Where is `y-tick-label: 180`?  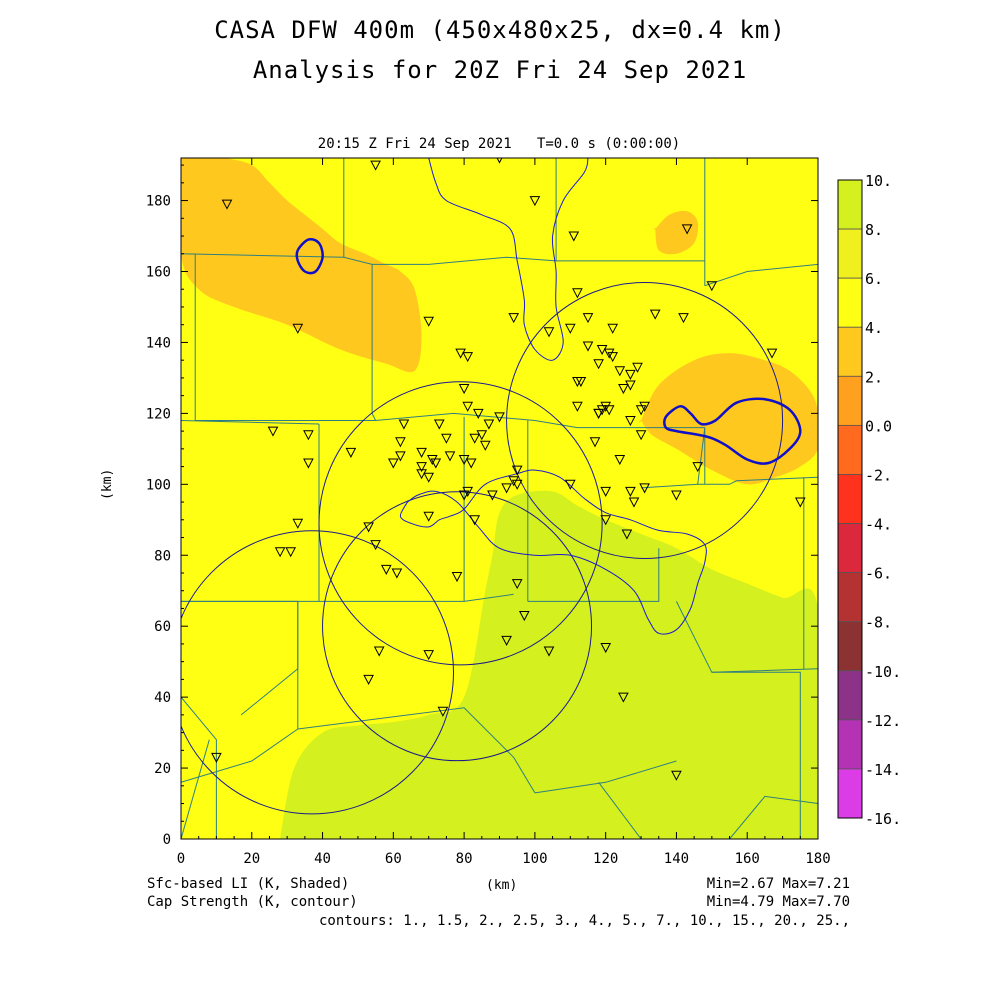 y-tick-label: 180 is located at coordinates (158, 202).